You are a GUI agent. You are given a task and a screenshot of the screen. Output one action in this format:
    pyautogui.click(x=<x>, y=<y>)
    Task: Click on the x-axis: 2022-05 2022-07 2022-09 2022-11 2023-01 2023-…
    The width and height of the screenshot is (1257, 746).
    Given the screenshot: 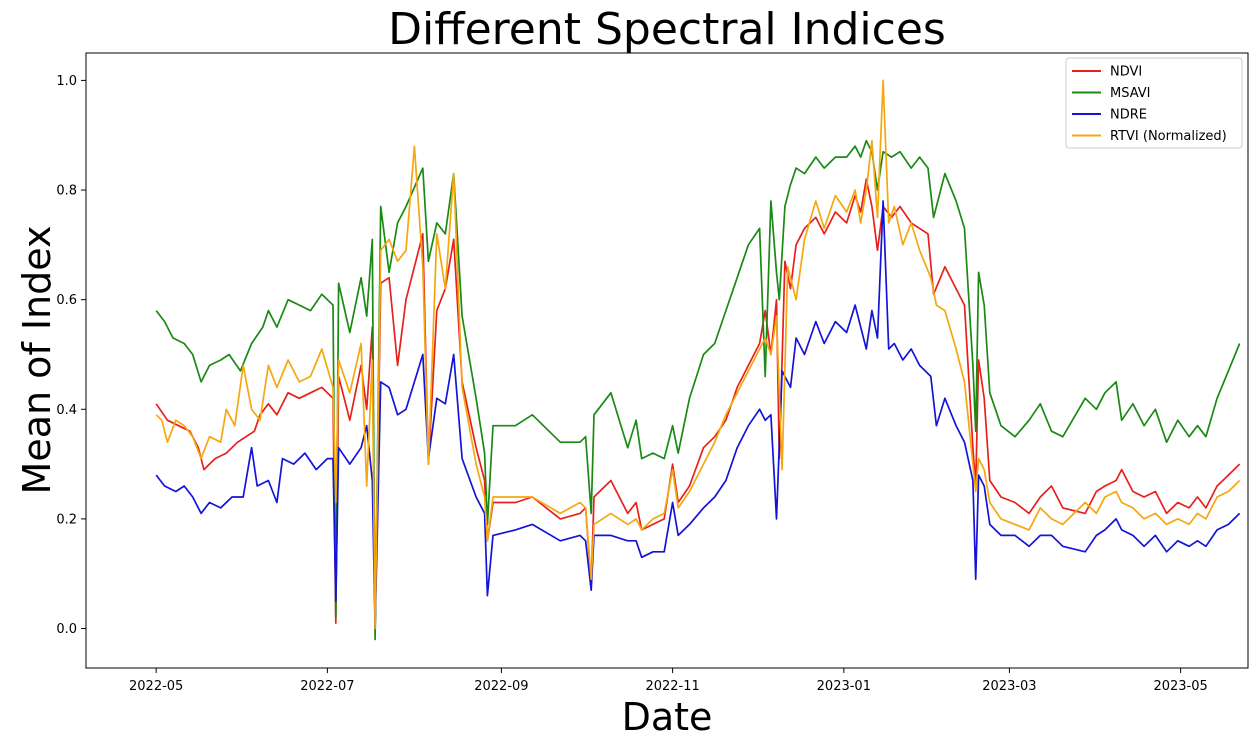 What is the action you would take?
    pyautogui.click(x=668, y=681)
    